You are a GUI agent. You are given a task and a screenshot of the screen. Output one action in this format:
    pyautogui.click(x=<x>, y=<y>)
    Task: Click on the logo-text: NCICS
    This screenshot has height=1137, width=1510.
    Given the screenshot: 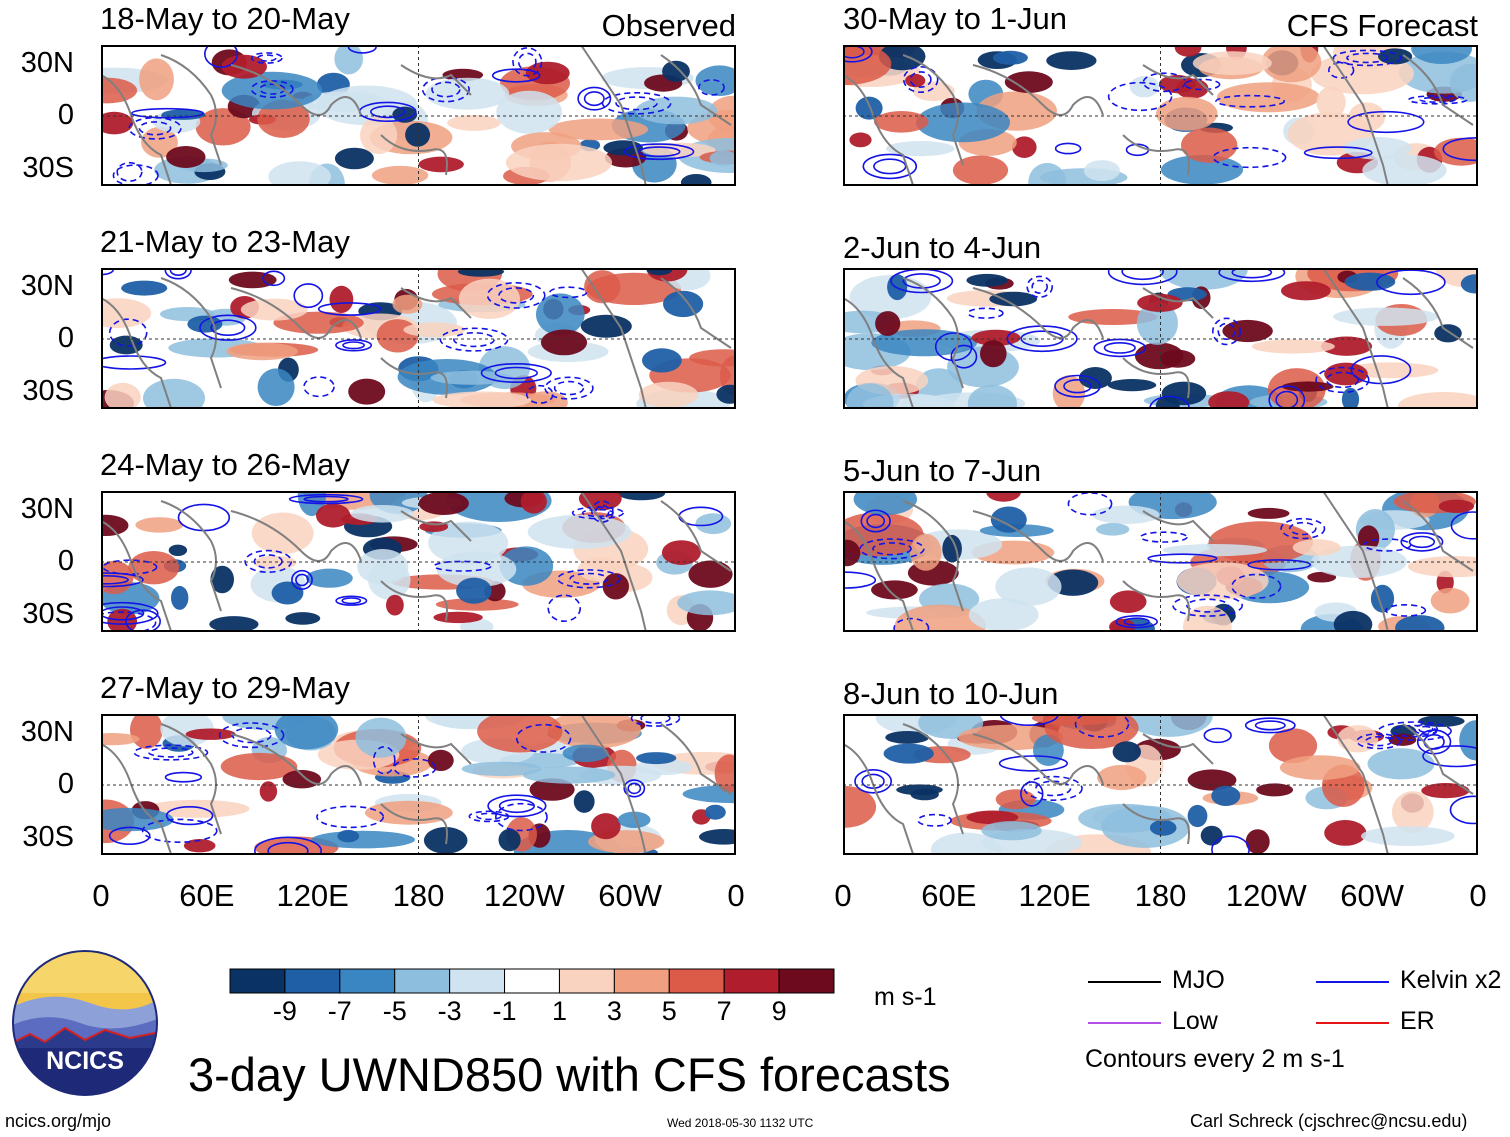 What is the action you would take?
    pyautogui.click(x=85, y=1061)
    